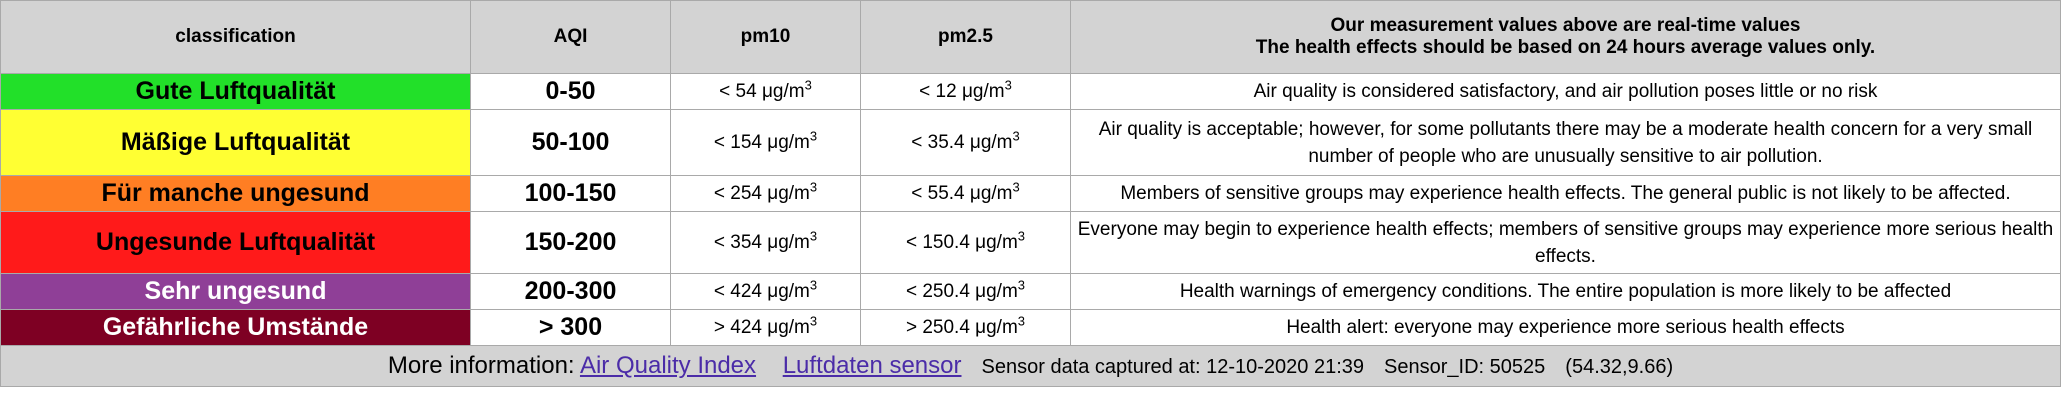 This screenshot has height=402, width=2070. Describe the element at coordinates (570, 91) in the screenshot. I see `aqi-range-cell: 0-50` at that location.